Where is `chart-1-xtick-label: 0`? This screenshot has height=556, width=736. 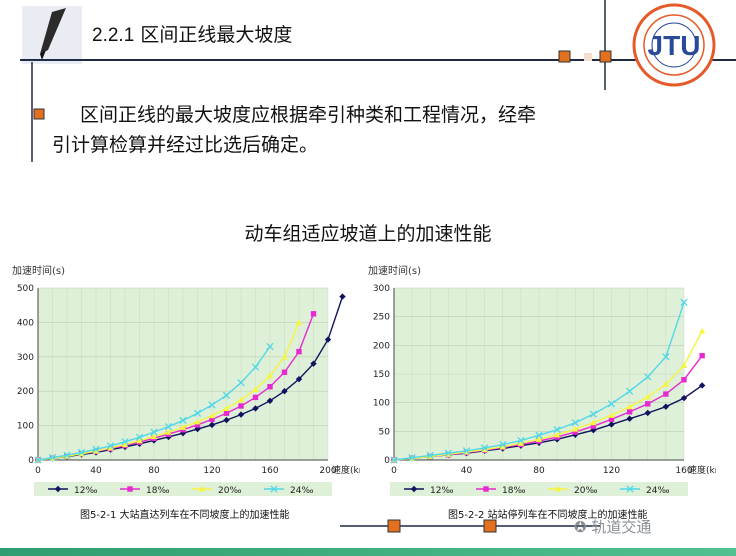
chart-1-xtick-label: 0 is located at coordinates (38, 471).